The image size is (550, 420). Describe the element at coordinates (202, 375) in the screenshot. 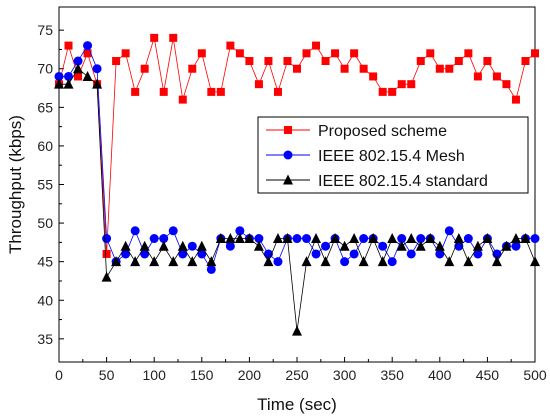

I see `x-tick-label: 150` at that location.